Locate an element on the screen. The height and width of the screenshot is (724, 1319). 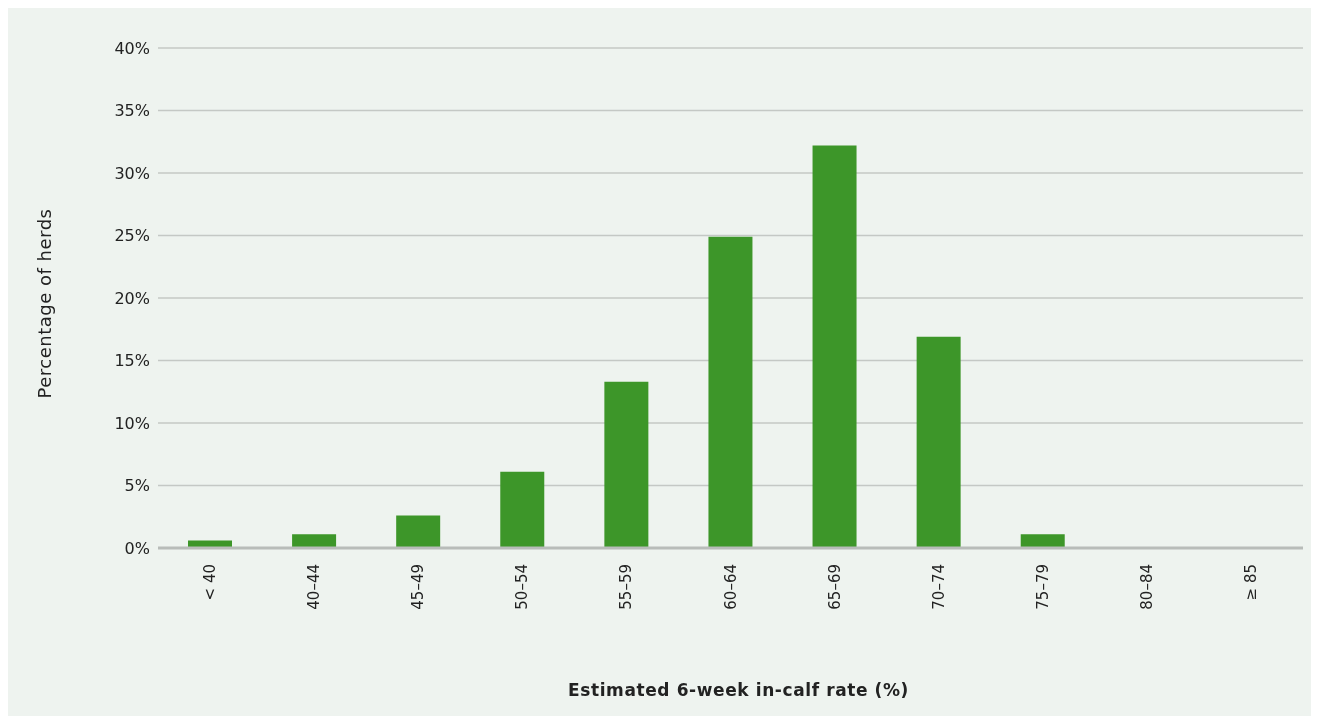
x-tick-label: 45–49 is located at coordinates (418, 587).